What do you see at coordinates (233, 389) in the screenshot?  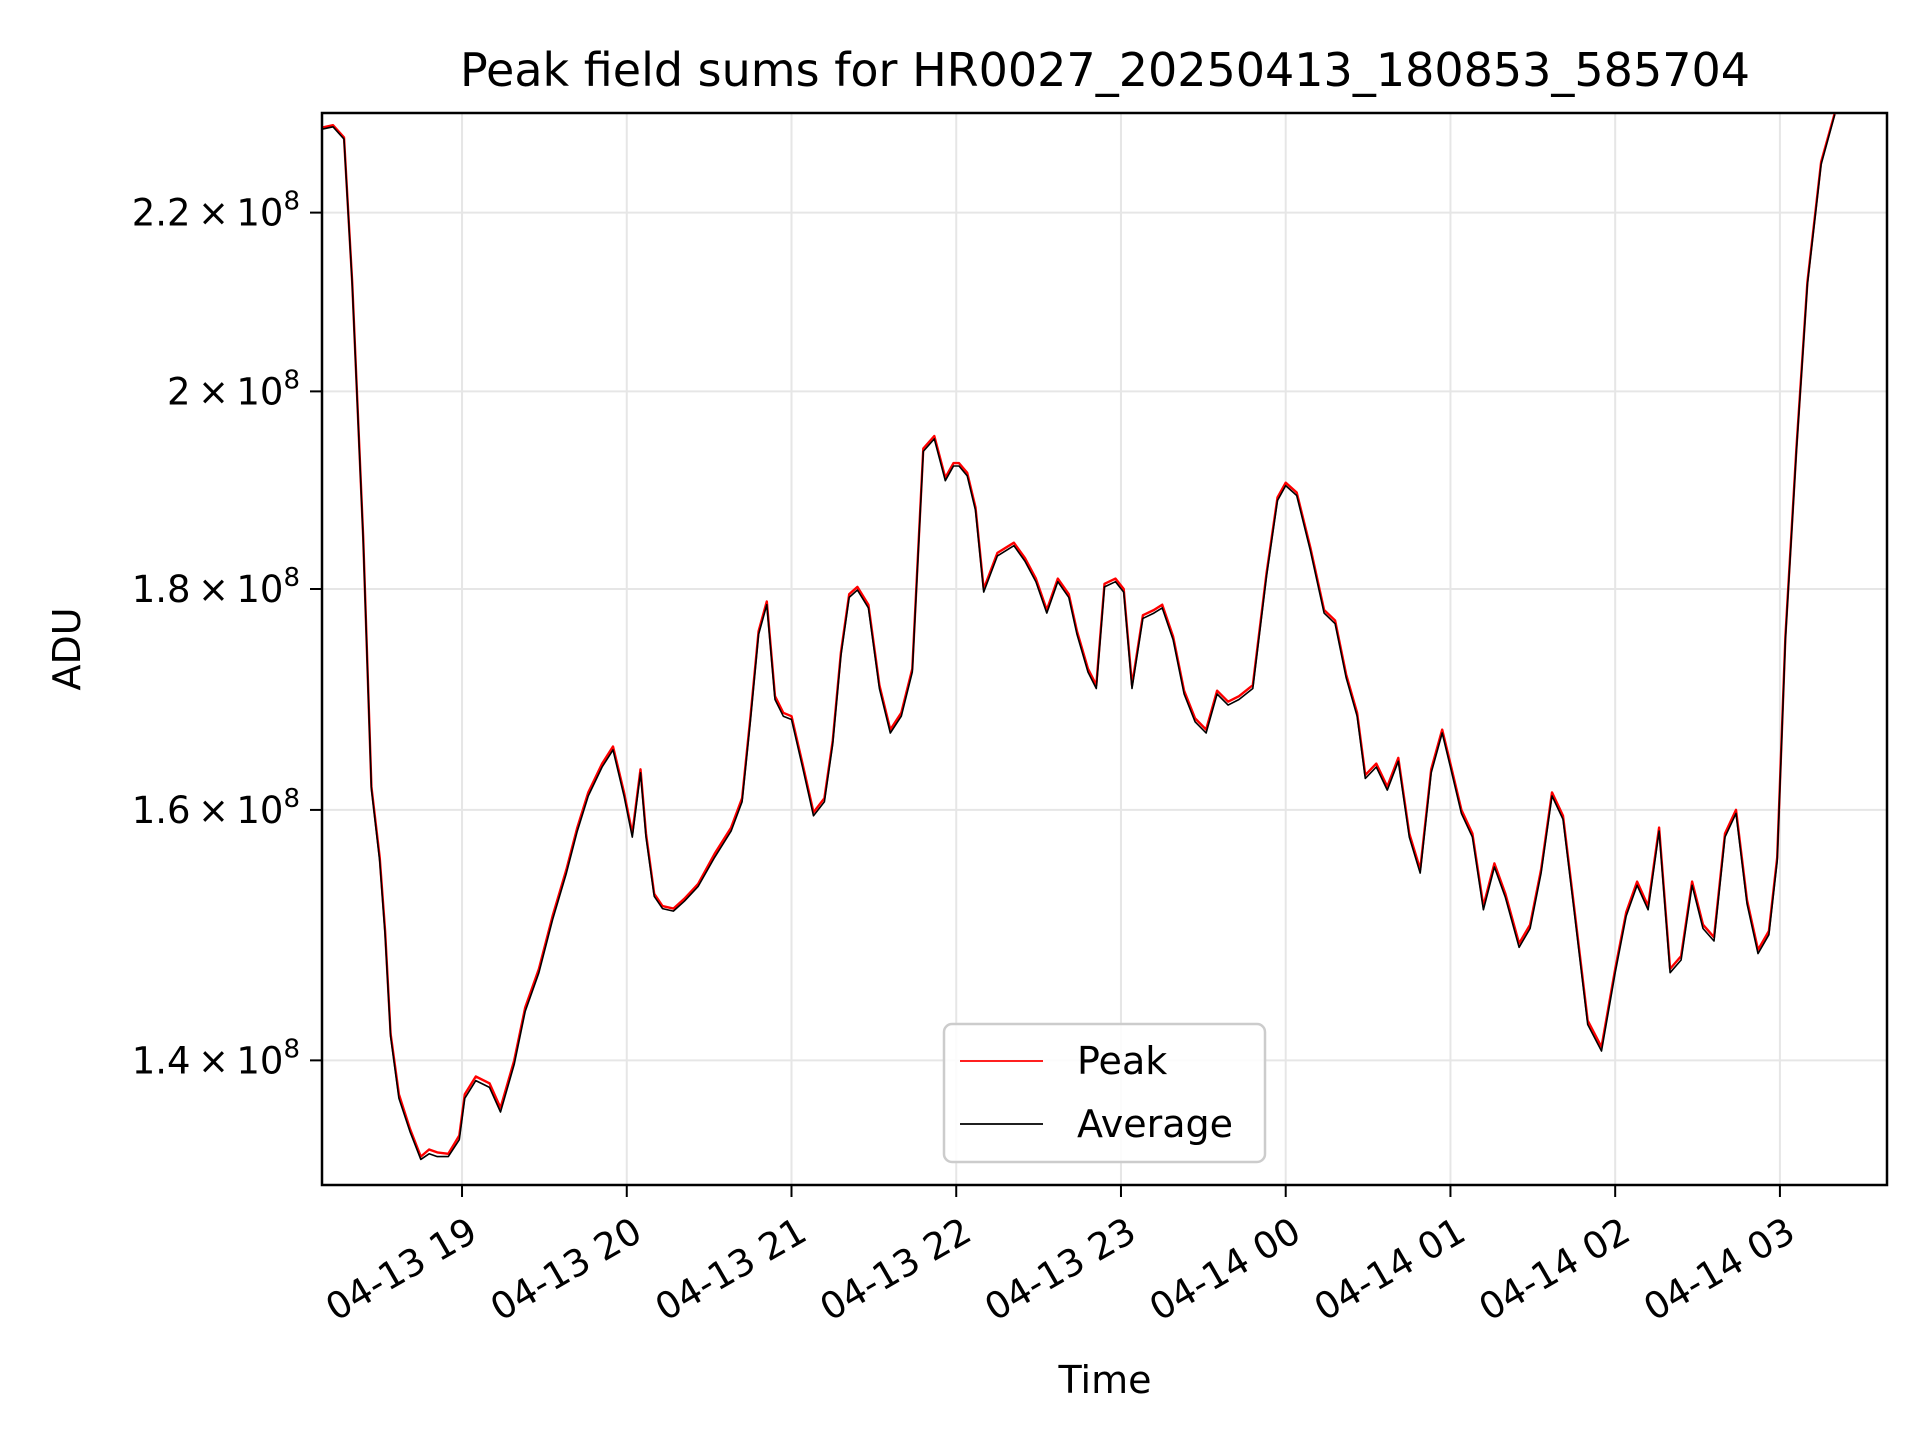 I see `y-tick-label: 2 × 108` at bounding box center [233, 389].